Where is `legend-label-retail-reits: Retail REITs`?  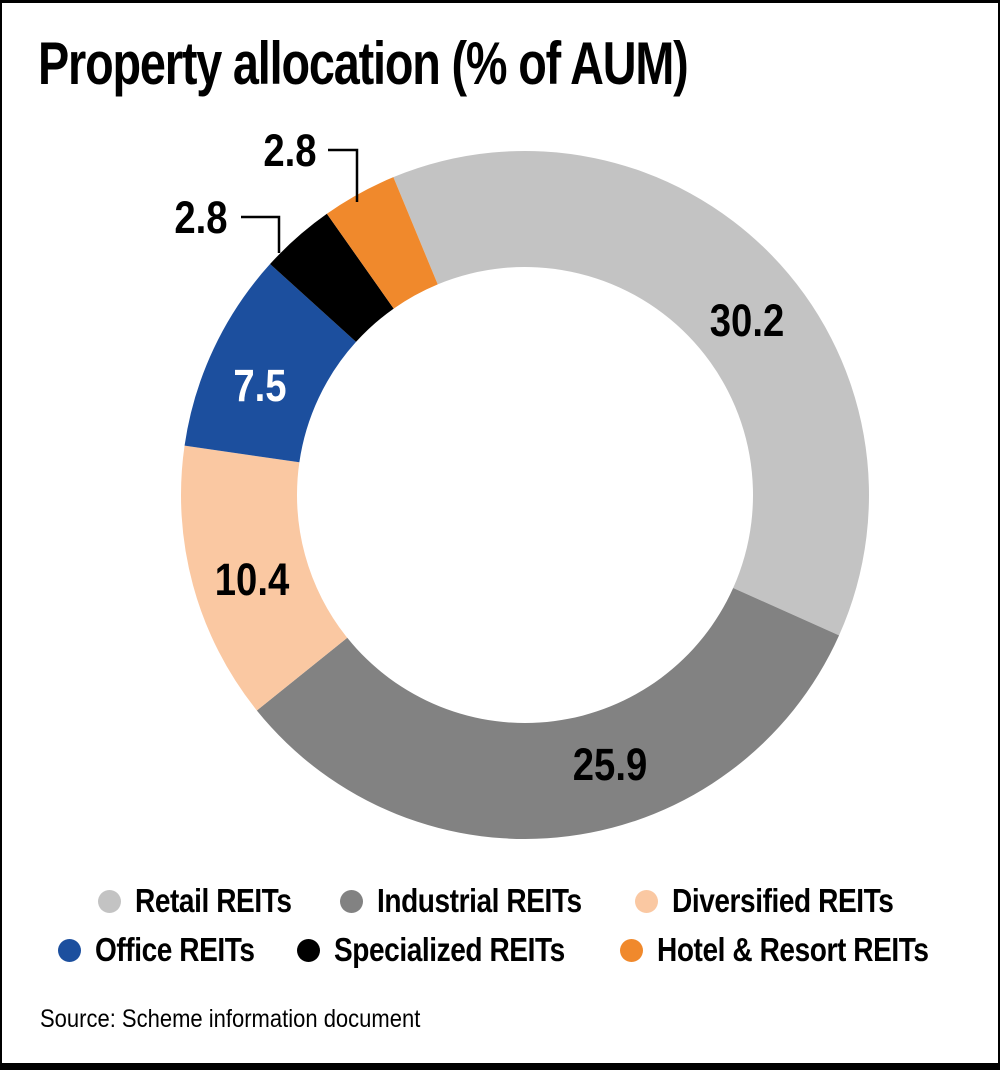
legend-label-retail-reits: Retail REITs is located at coordinates (213, 900).